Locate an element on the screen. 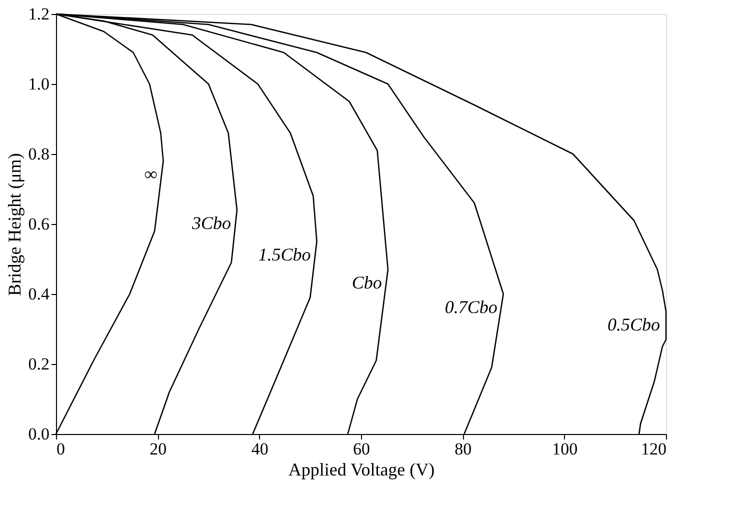 This screenshot has width=750, height=525. x-tick-label: 20 is located at coordinates (158, 449).